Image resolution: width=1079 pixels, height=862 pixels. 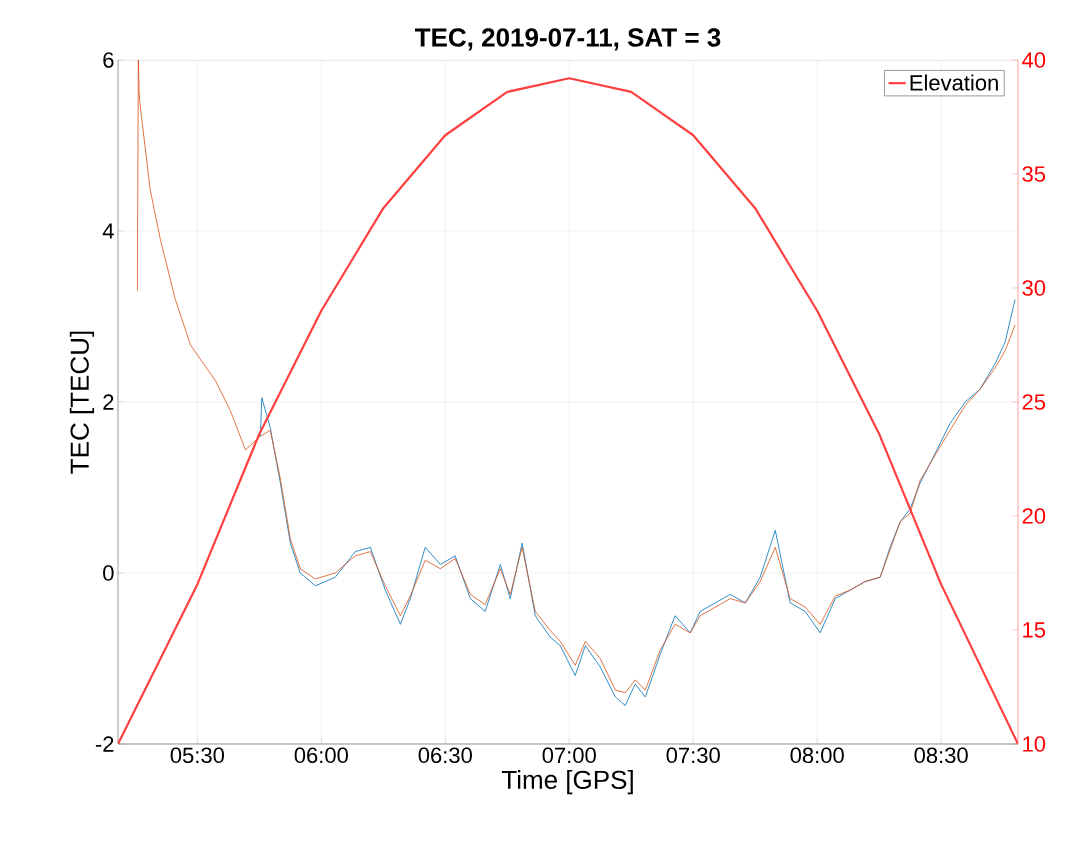 What do you see at coordinates (567, 782) in the screenshot?
I see `x-axis-title: Time [GPS]` at bounding box center [567, 782].